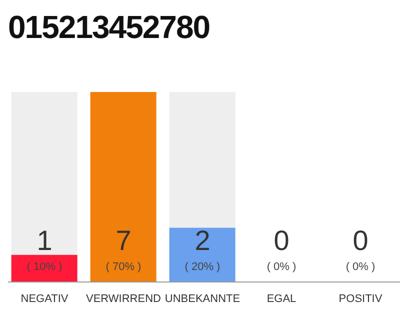 Image resolution: width=410 pixels, height=320 pixels. What do you see at coordinates (281, 299) in the screenshot?
I see `x-tick-label: EGAL` at bounding box center [281, 299].